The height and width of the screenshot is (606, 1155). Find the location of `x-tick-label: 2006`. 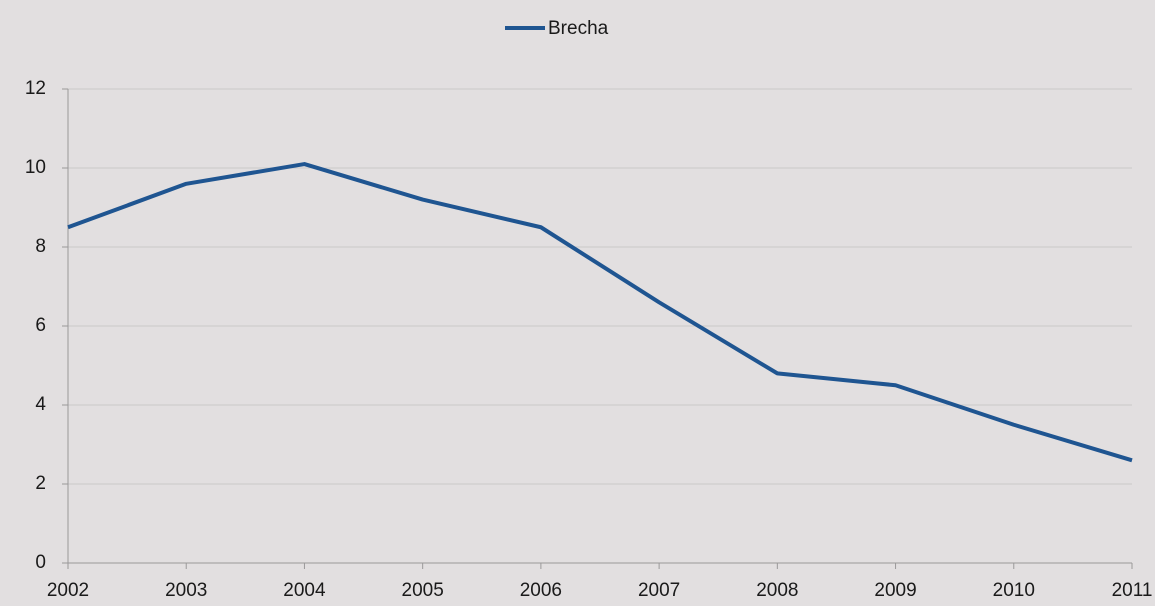

x-tick-label: 2006 is located at coordinates (541, 590).